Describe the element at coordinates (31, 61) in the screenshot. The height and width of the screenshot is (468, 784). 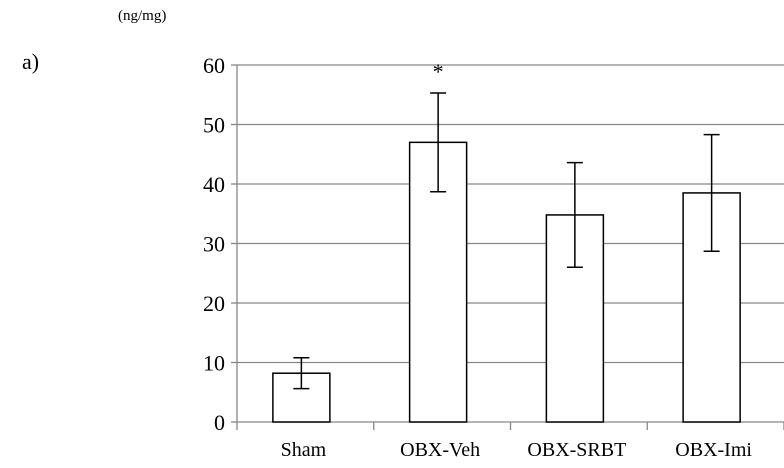
I see `panel-label: a)` at that location.